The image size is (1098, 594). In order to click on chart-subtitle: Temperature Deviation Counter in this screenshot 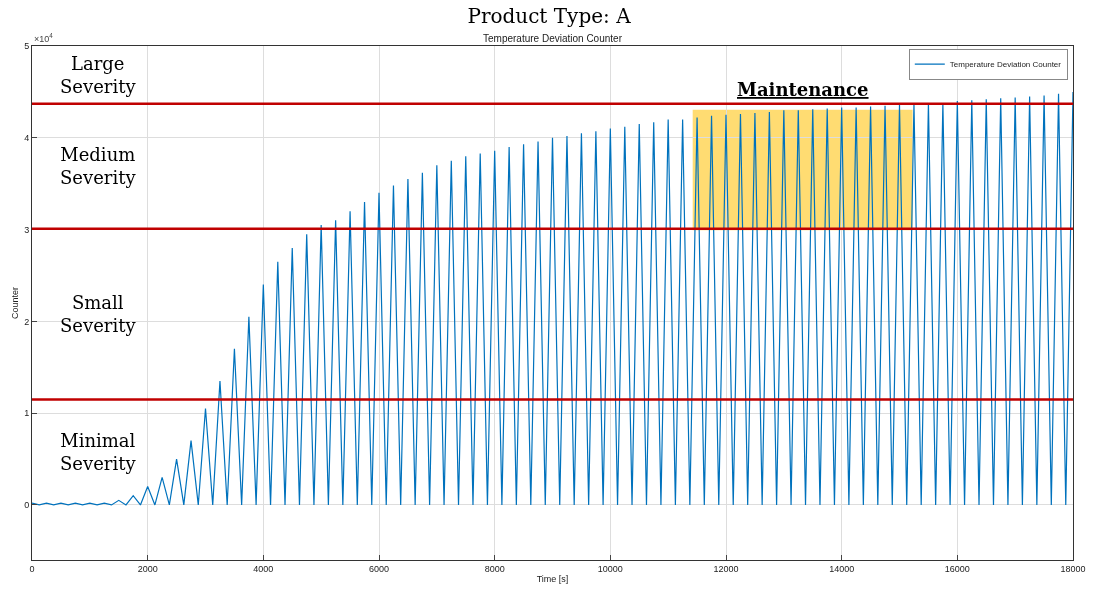, I will do `click(553, 38)`.